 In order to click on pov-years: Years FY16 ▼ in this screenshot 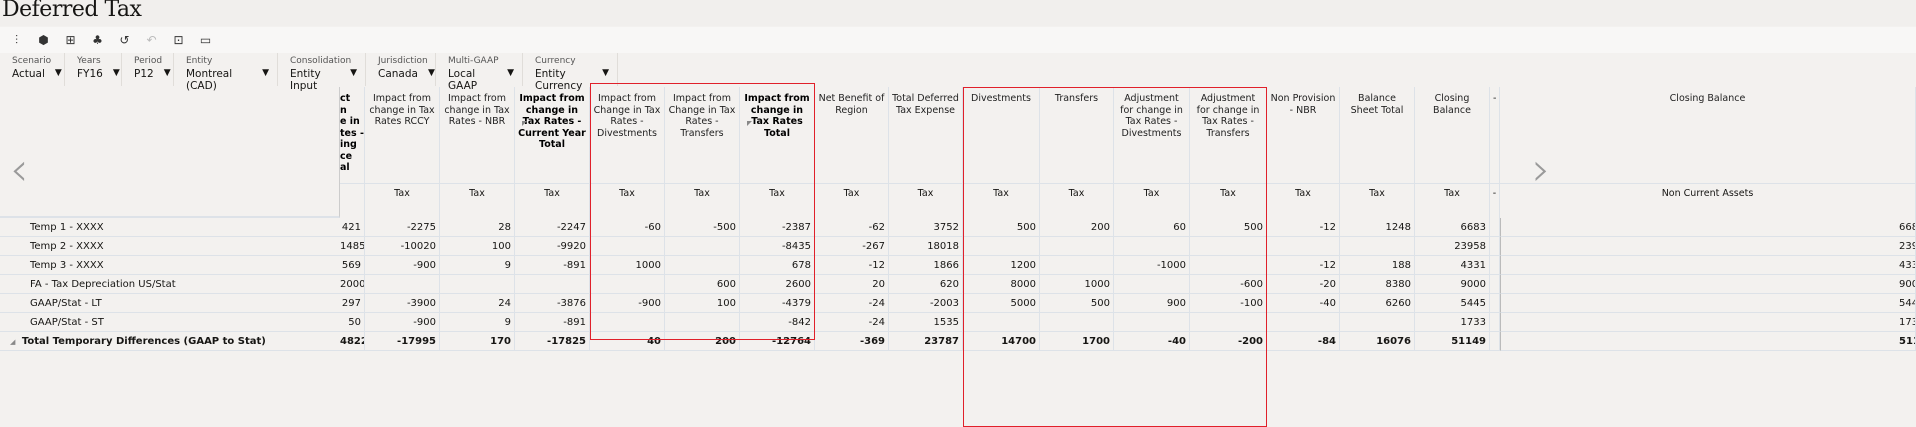, I will do `click(93, 69)`.